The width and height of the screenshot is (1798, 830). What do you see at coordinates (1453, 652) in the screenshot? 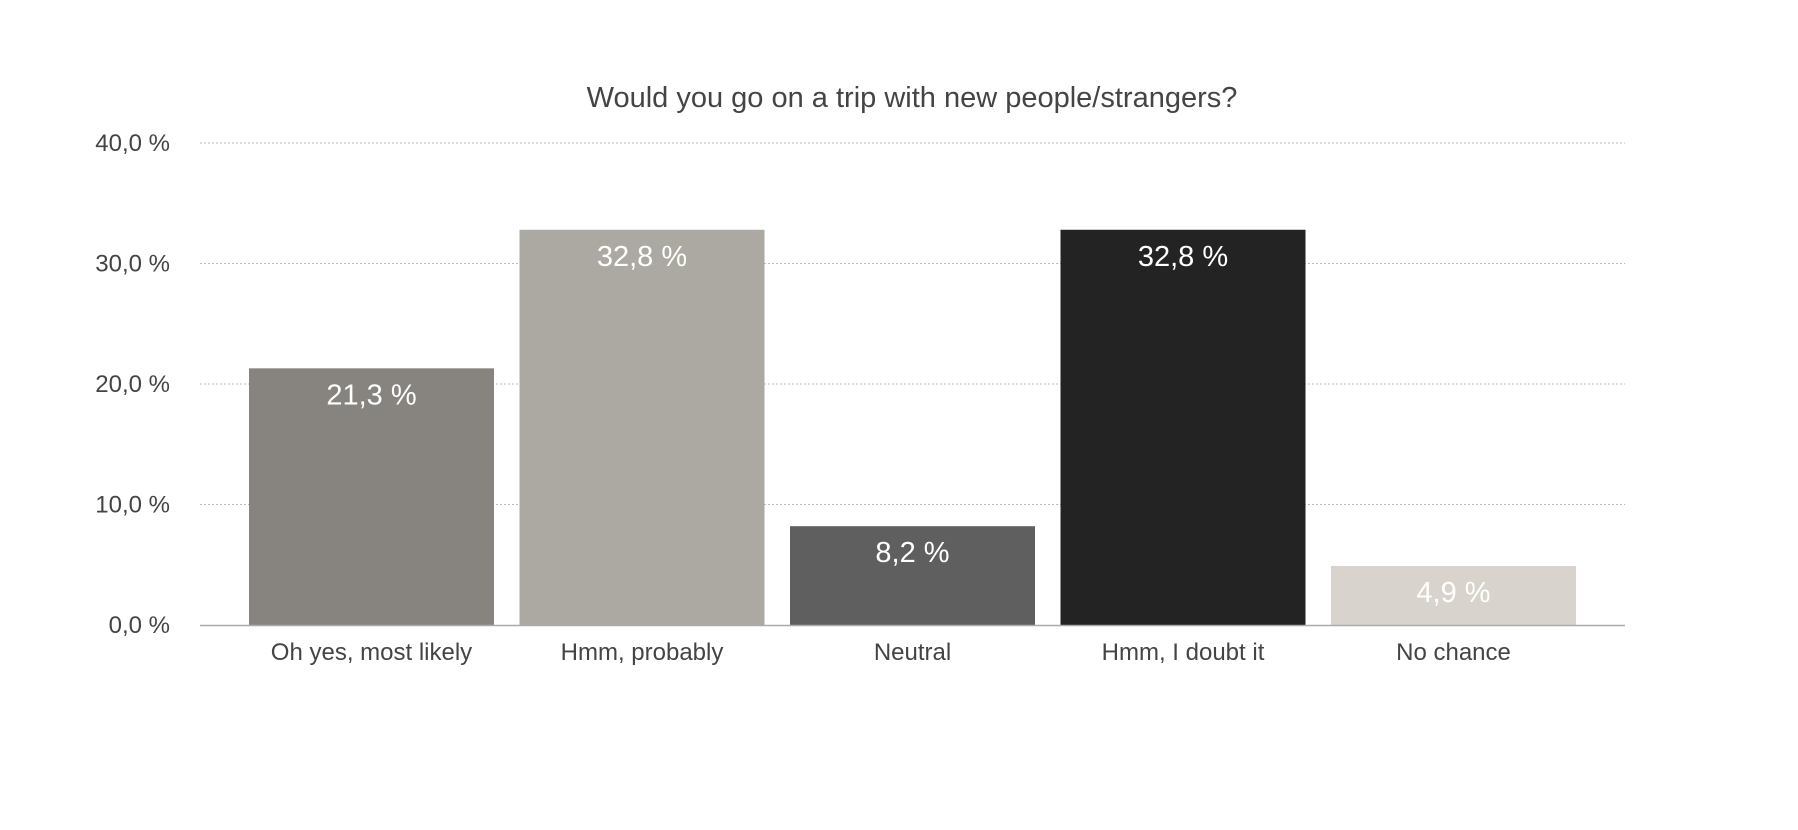
I see `x-category-label: No chance` at bounding box center [1453, 652].